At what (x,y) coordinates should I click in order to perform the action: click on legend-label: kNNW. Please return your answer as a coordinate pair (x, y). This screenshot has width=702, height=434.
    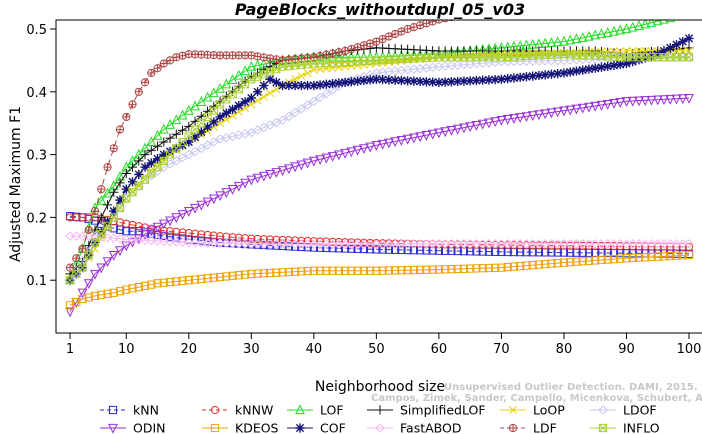
    Looking at the image, I should click on (254, 410).